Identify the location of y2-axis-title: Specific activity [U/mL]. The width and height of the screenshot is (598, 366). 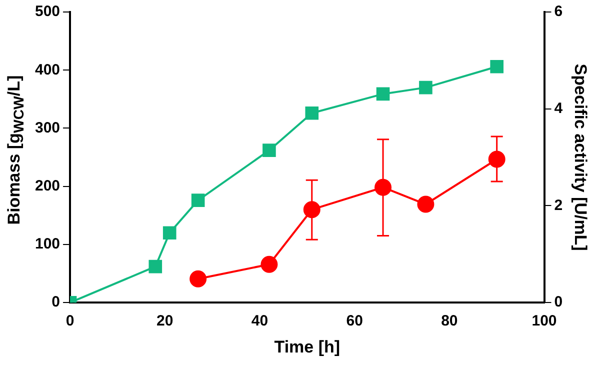
(580, 157).